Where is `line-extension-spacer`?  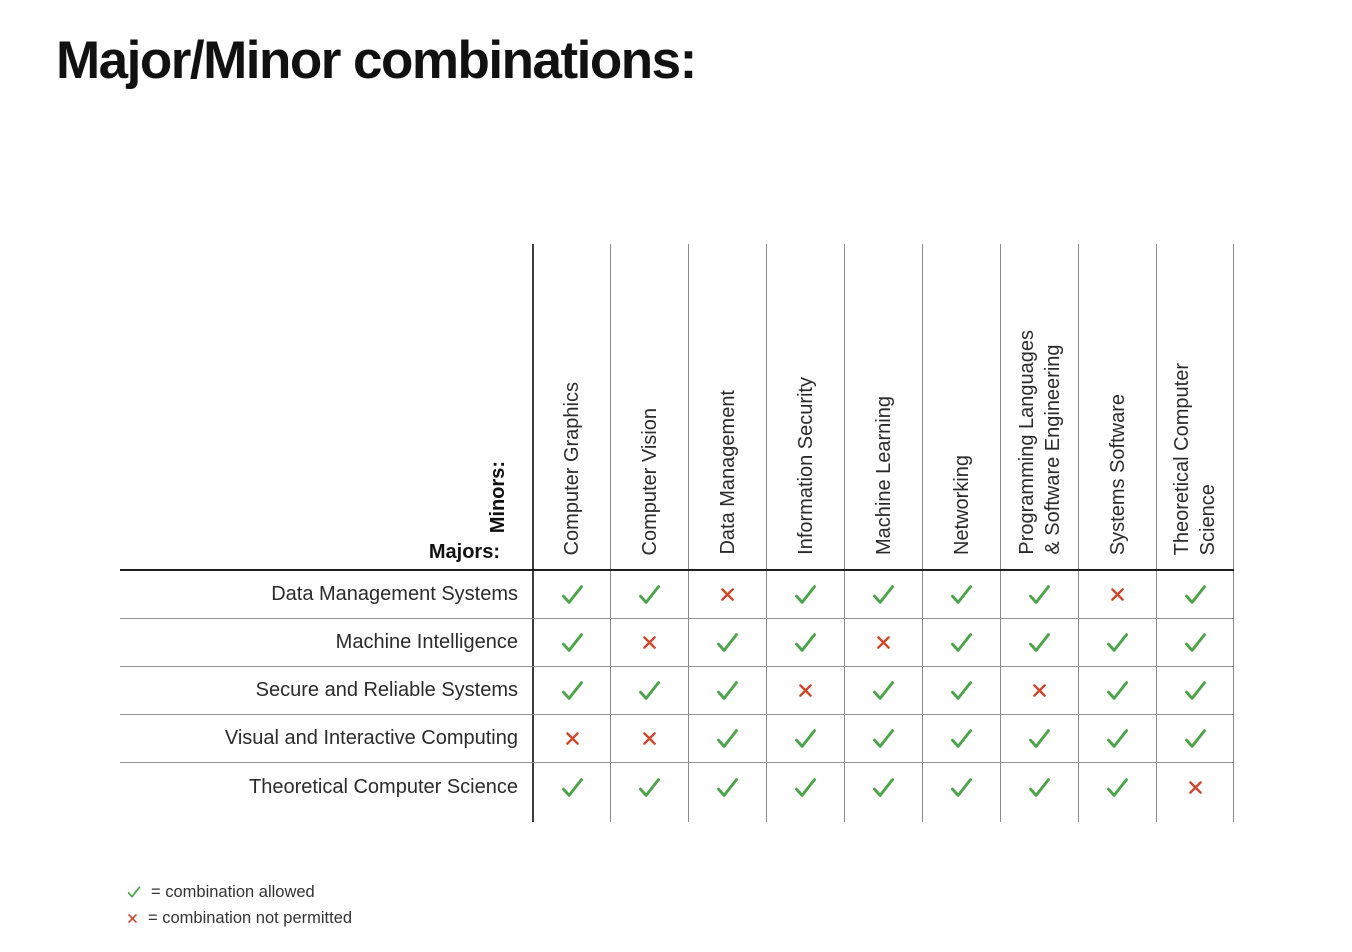
line-extension-spacer is located at coordinates (326, 816).